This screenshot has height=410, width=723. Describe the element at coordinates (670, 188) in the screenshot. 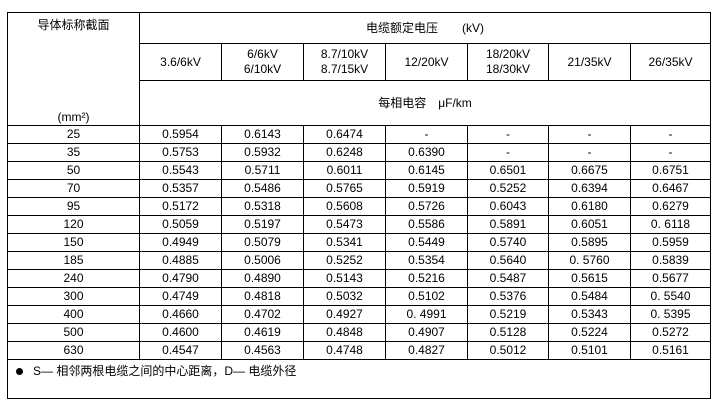

I see `capacitance-value: 0.6467` at that location.